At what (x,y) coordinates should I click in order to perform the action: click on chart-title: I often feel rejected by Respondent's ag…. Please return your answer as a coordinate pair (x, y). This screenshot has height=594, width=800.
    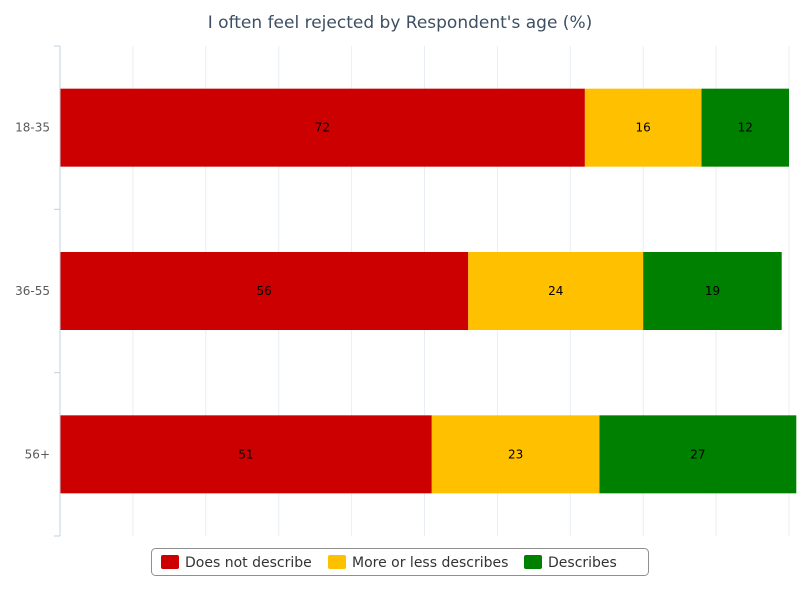
    Looking at the image, I should click on (400, 23).